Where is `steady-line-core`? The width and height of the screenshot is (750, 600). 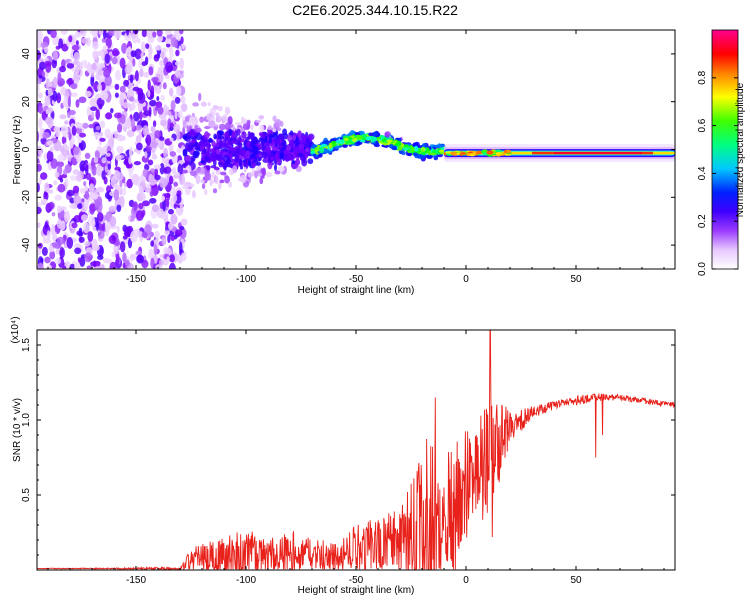 steady-line-core is located at coordinates (598, 153).